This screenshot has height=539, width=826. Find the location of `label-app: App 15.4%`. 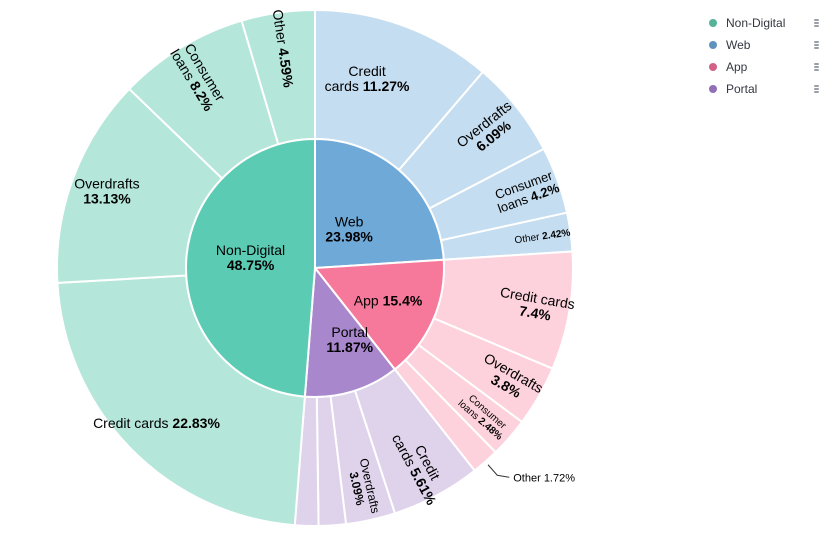

label-app: App 15.4% is located at coordinates (388, 300).